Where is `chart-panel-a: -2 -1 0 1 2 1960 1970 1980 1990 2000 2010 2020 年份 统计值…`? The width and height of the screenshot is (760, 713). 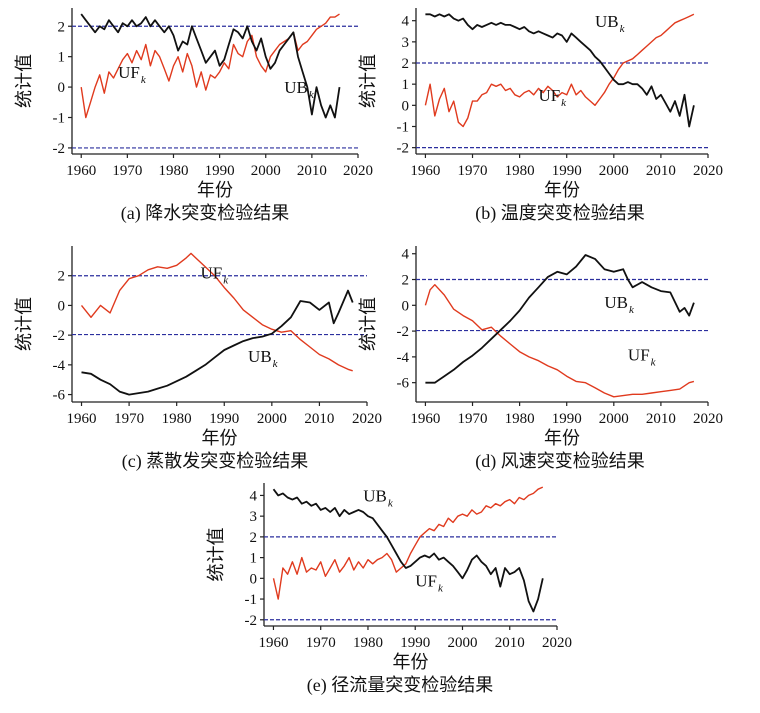
chart-panel-a: -2 -1 0 1 2 1960 1970 1980 1990 2000 2010 2020 年份 统计值… is located at coordinates (193, 116).